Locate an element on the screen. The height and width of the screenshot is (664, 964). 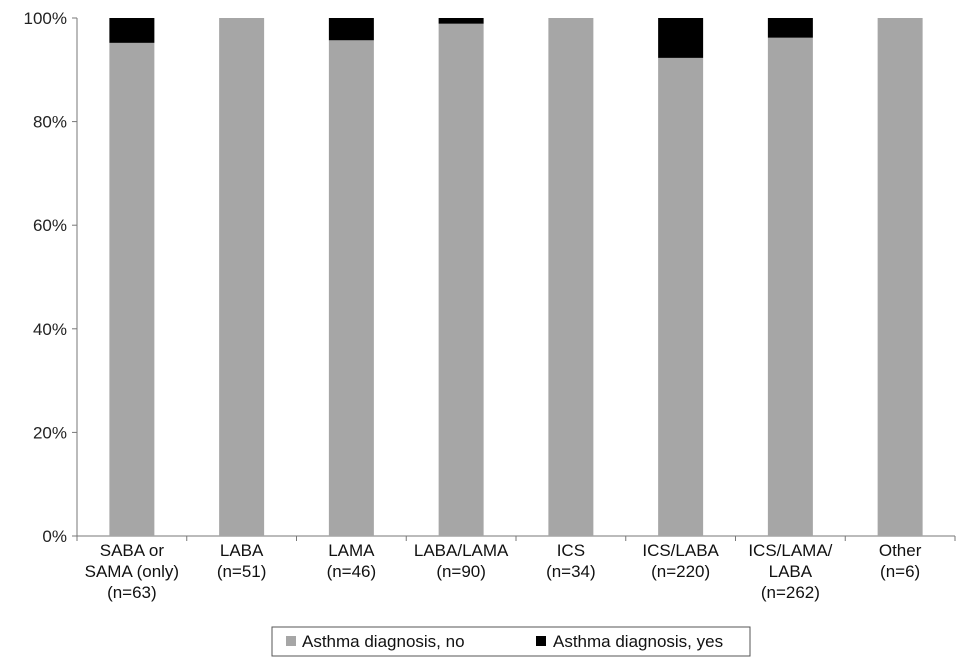
legend-label: Asthma diagnosis, no is located at coordinates (383, 641).